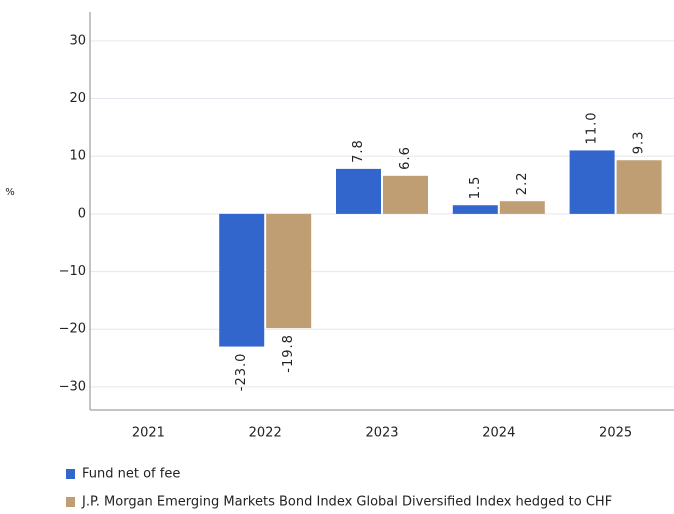 The width and height of the screenshot is (674, 514). What do you see at coordinates (72, 386) in the screenshot?
I see `y-tick-label: −30` at bounding box center [72, 386].